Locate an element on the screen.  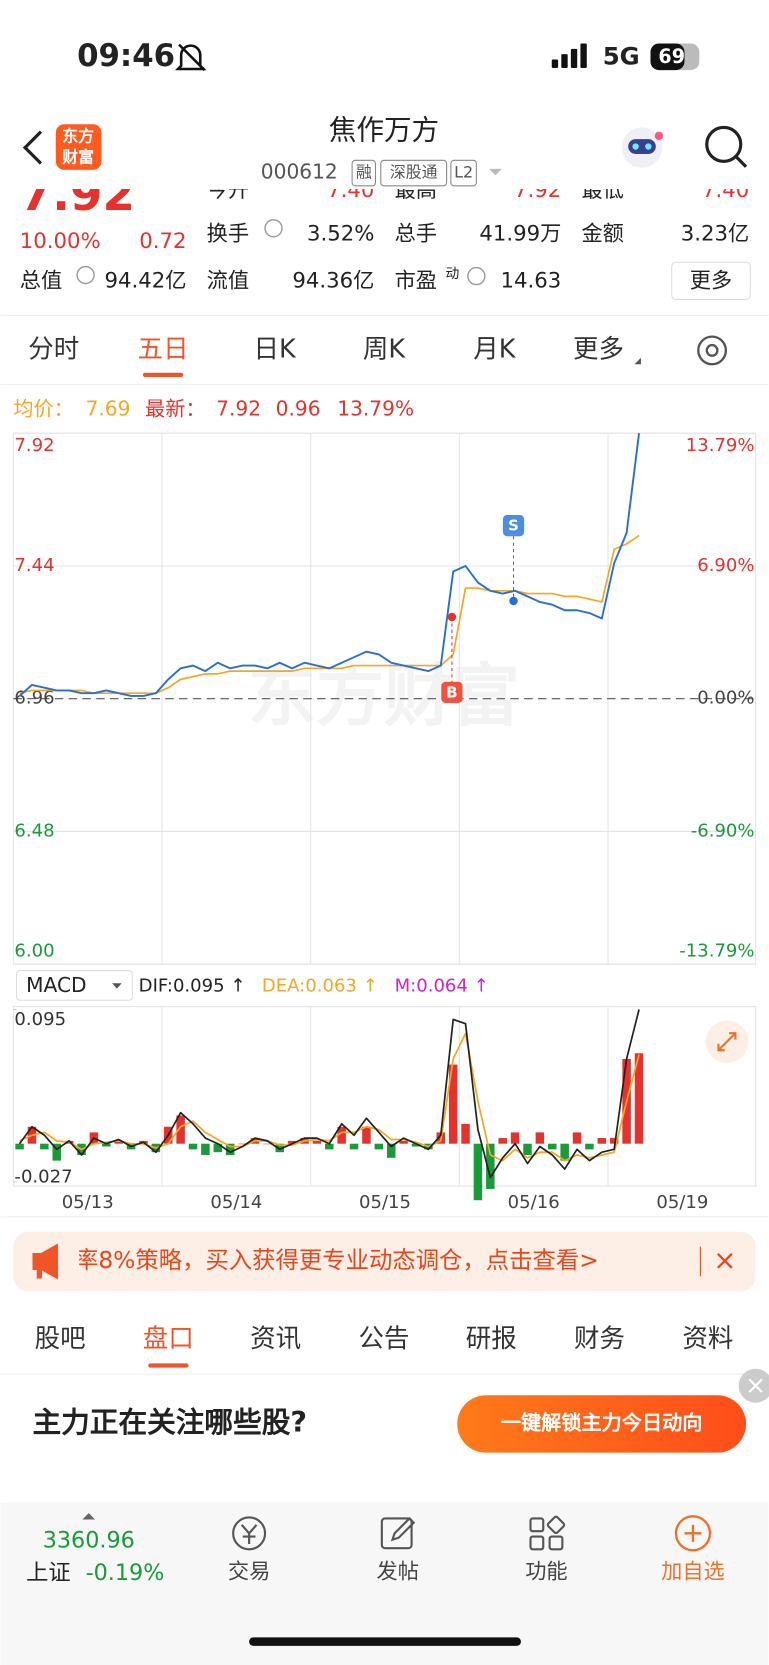
indicator-select is located at coordinates (74, 985).